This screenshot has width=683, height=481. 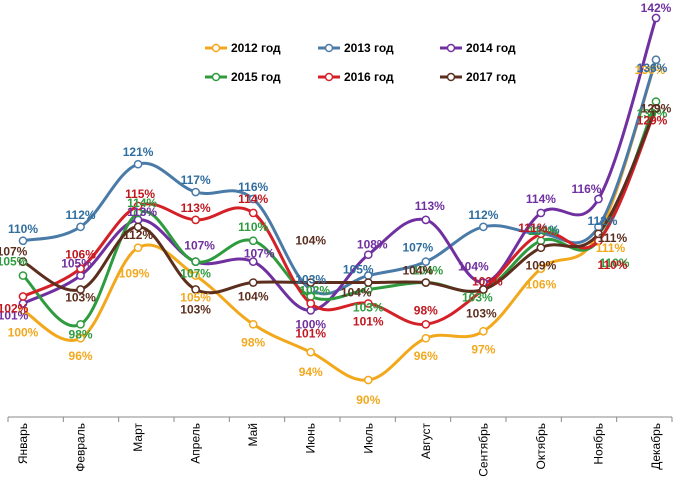 I want to click on data-label: 97%, so click(x=483, y=349).